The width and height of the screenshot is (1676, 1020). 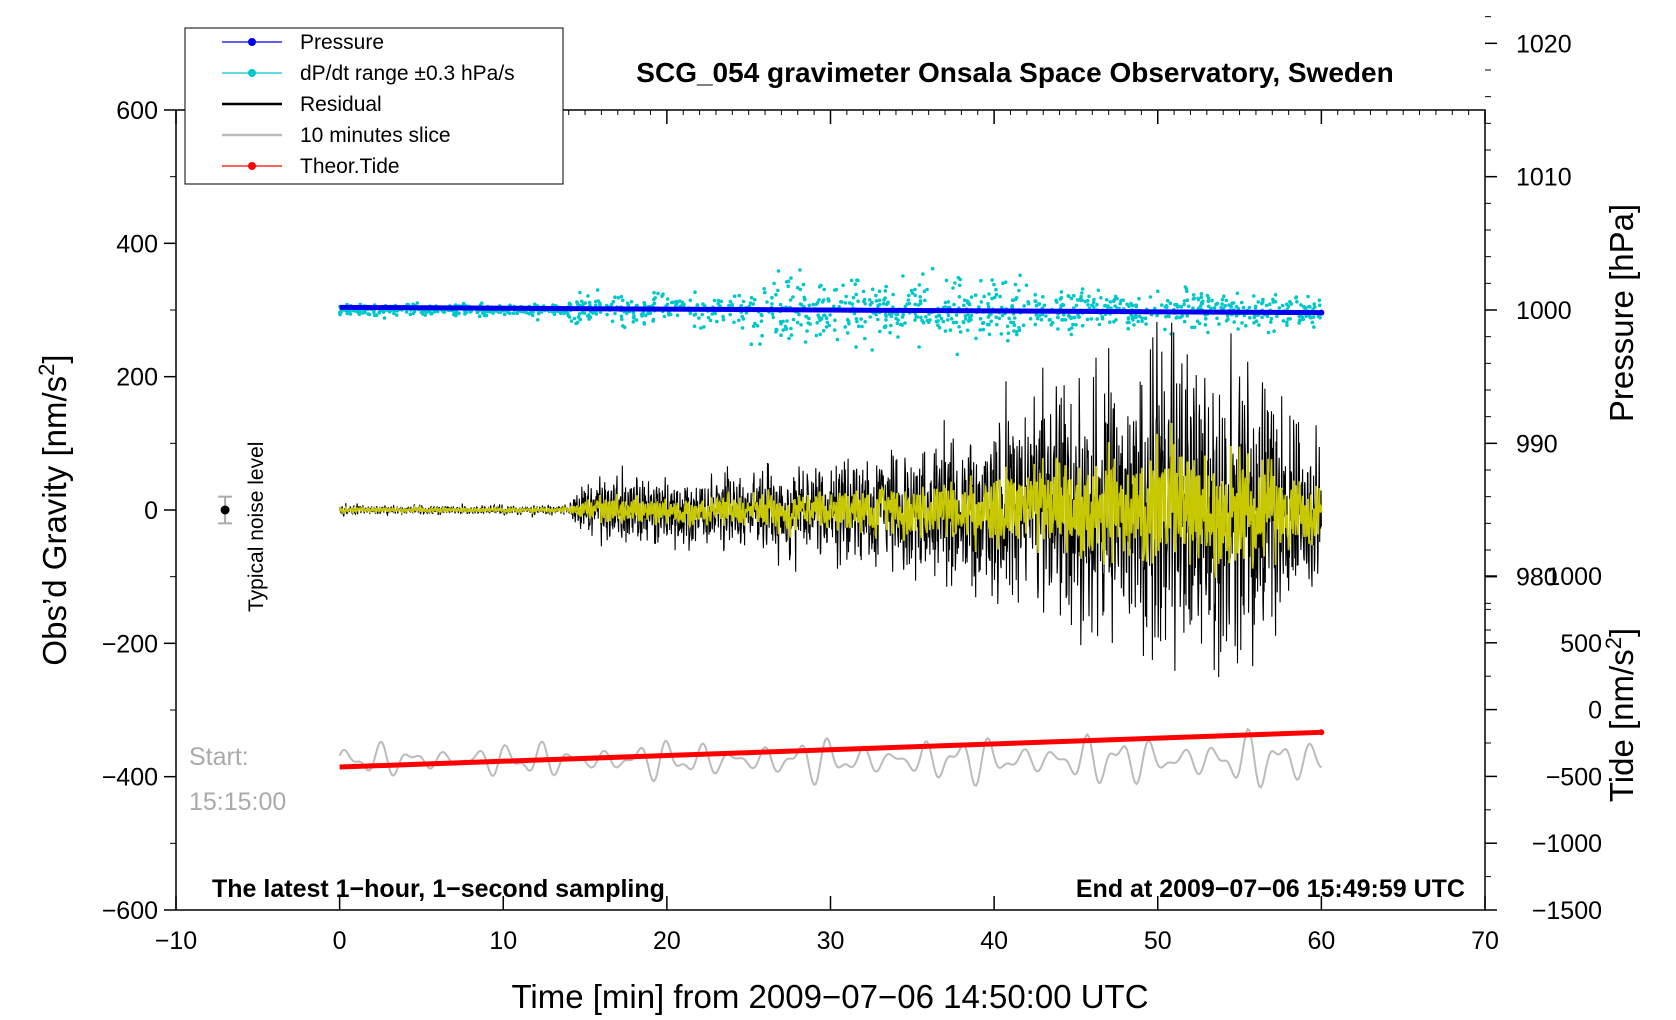 I want to click on noise-point, so click(x=225, y=510).